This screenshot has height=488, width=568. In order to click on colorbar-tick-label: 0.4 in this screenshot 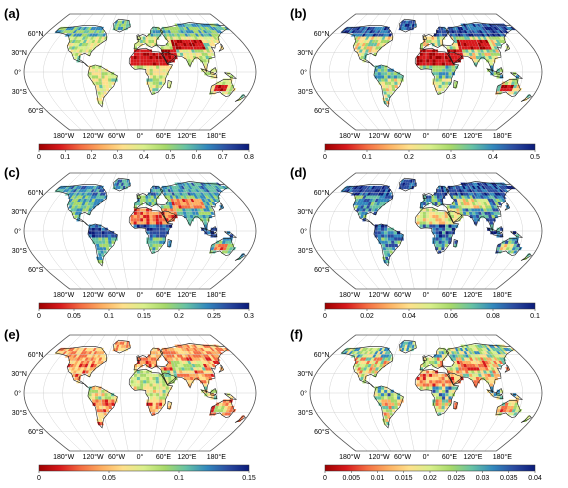, I will do `click(144, 157)`.